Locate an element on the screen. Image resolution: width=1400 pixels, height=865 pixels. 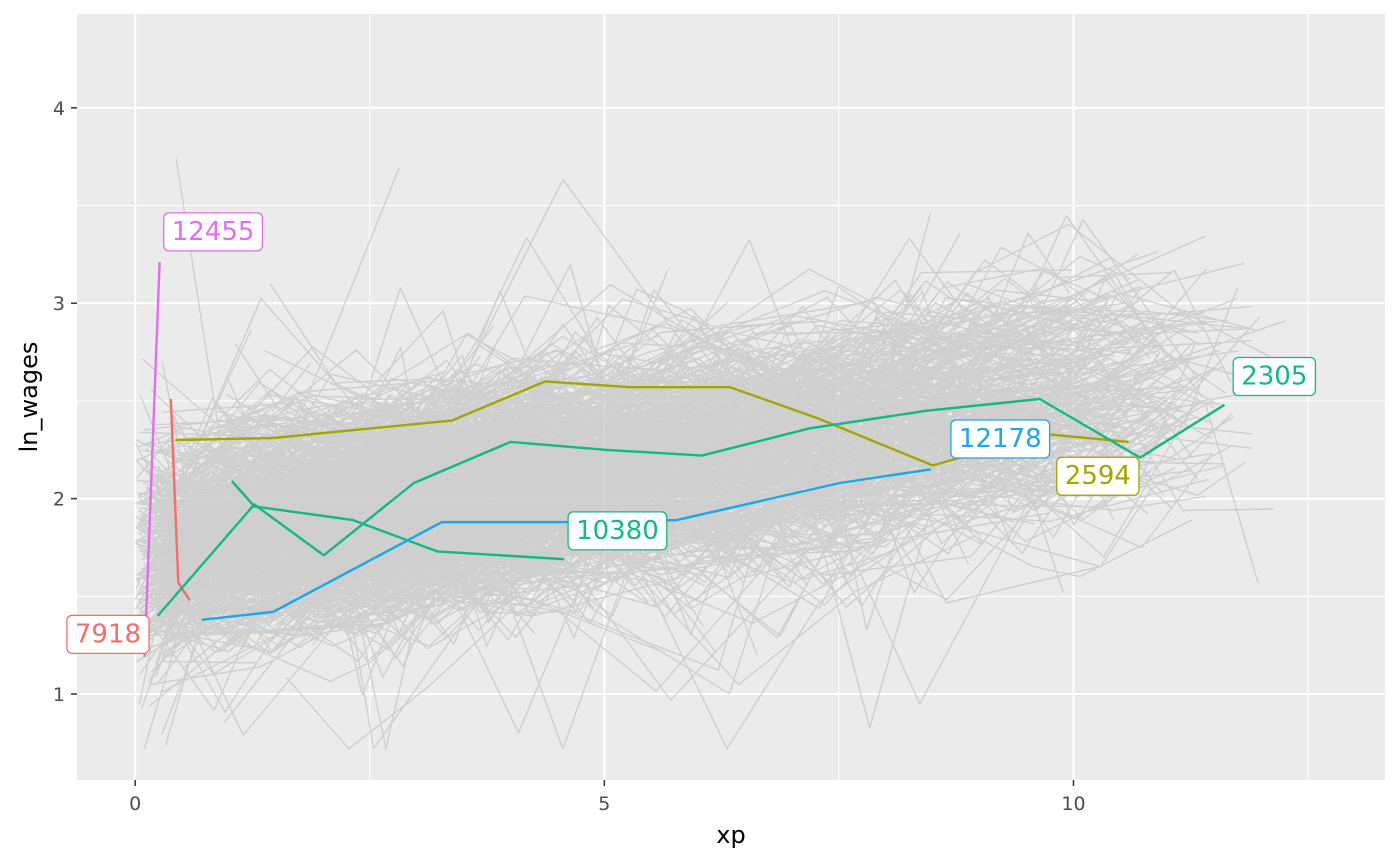
y-tick-label: 2 is located at coordinates (59, 500).